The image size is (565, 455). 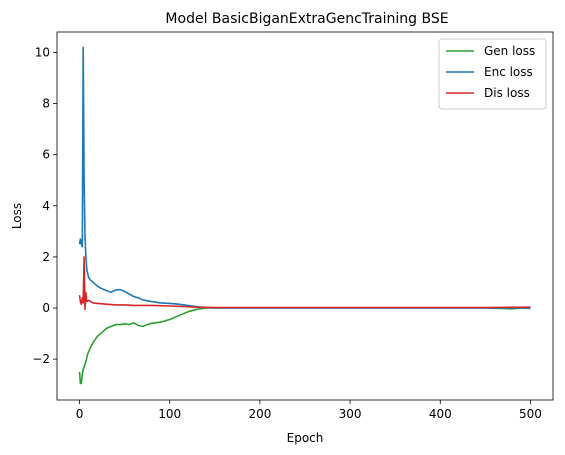 I want to click on legend-label: Enc loss, so click(x=508, y=72).